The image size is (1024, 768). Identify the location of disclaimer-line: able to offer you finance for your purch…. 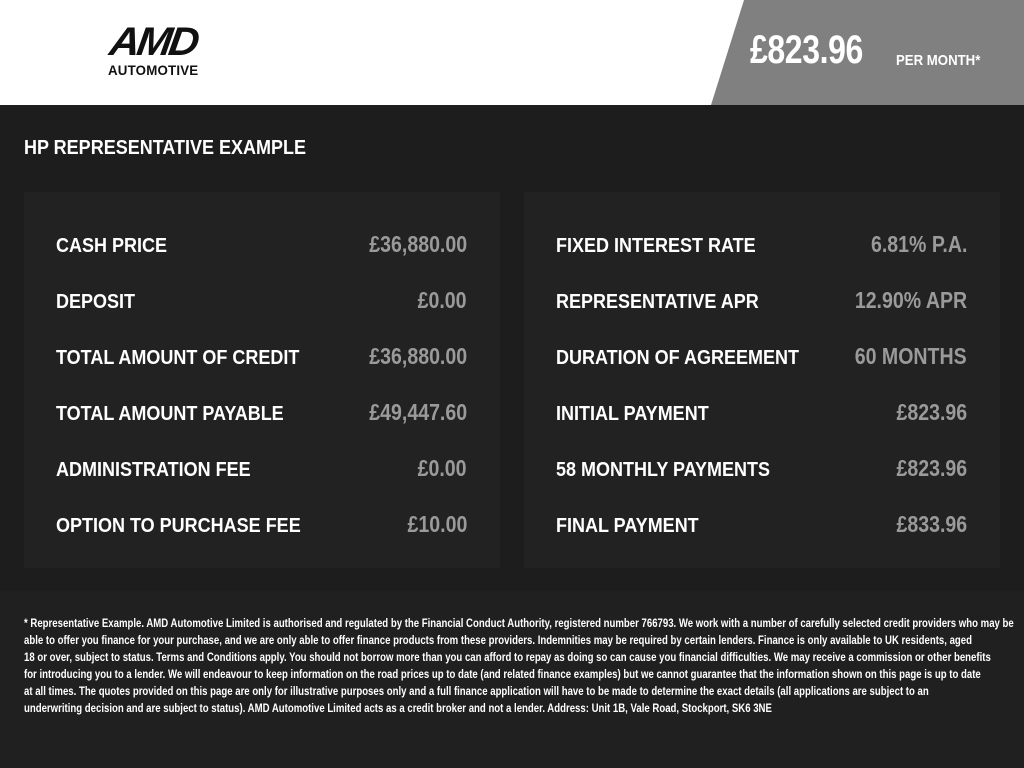
(498, 640).